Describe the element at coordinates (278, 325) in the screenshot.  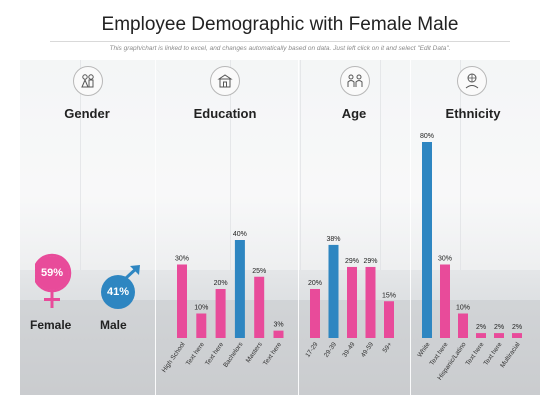
I see `education-value-label: 3%` at that location.